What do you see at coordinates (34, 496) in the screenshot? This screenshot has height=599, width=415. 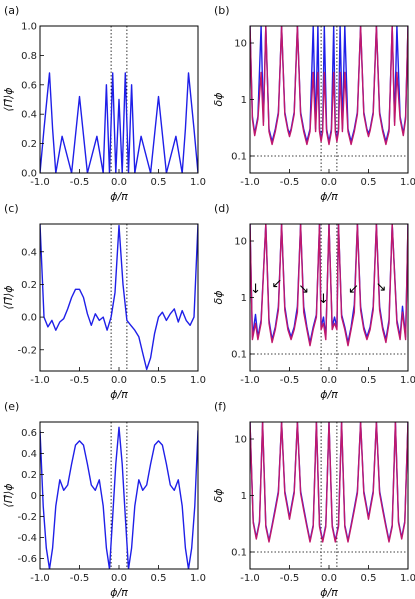 I see `y-tick-label: 0` at bounding box center [34, 496].